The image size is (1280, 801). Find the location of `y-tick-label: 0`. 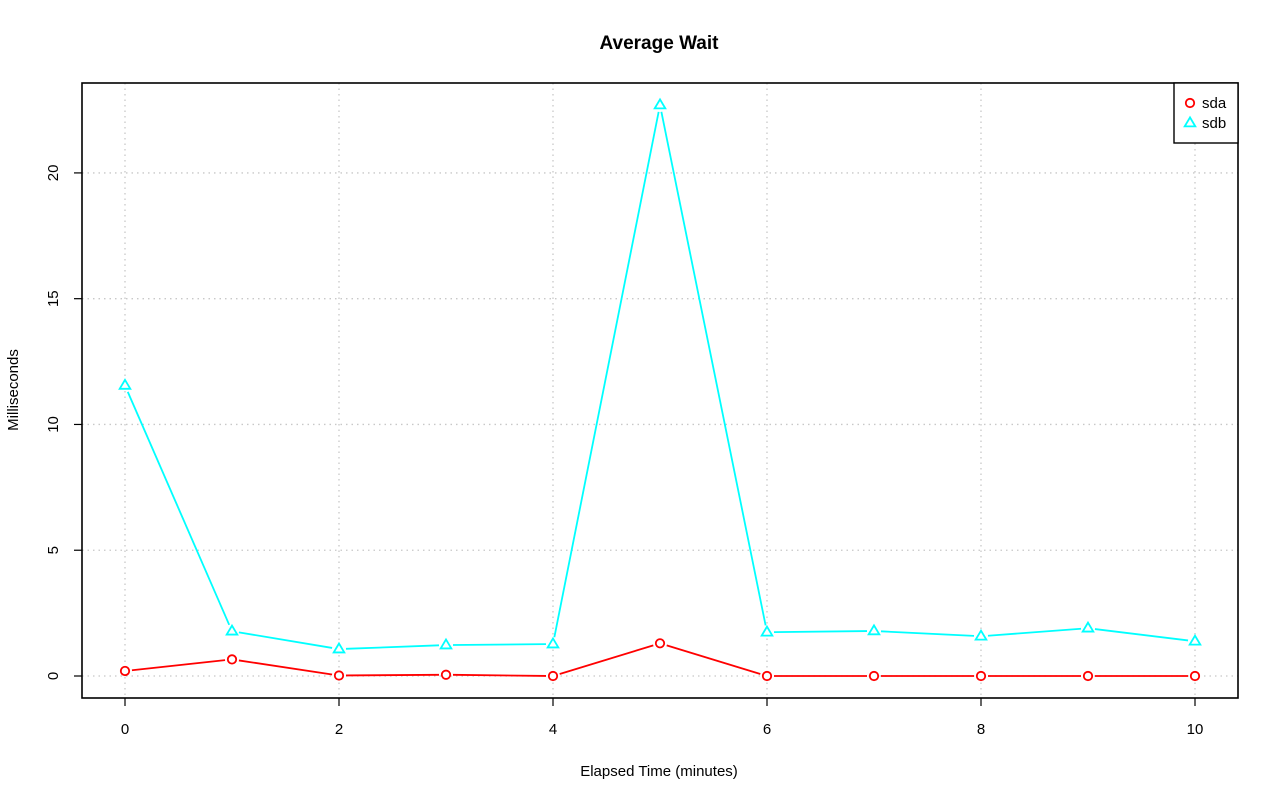

y-tick-label: 0 is located at coordinates (53, 676).